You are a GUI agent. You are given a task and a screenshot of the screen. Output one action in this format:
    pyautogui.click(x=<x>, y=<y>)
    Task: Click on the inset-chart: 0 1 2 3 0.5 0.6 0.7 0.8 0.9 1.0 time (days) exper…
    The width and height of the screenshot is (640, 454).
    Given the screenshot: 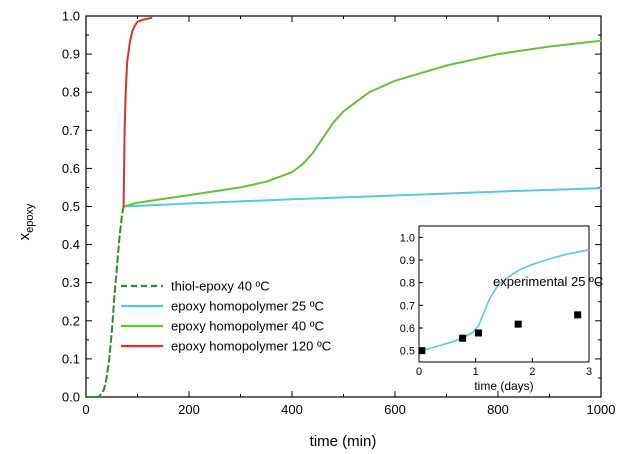 What is the action you would take?
    pyautogui.click(x=501, y=309)
    